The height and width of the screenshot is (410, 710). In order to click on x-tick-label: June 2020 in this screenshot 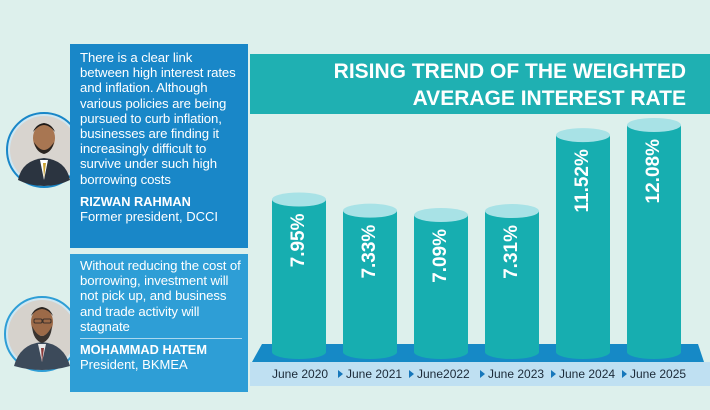, I will do `click(300, 374)`.